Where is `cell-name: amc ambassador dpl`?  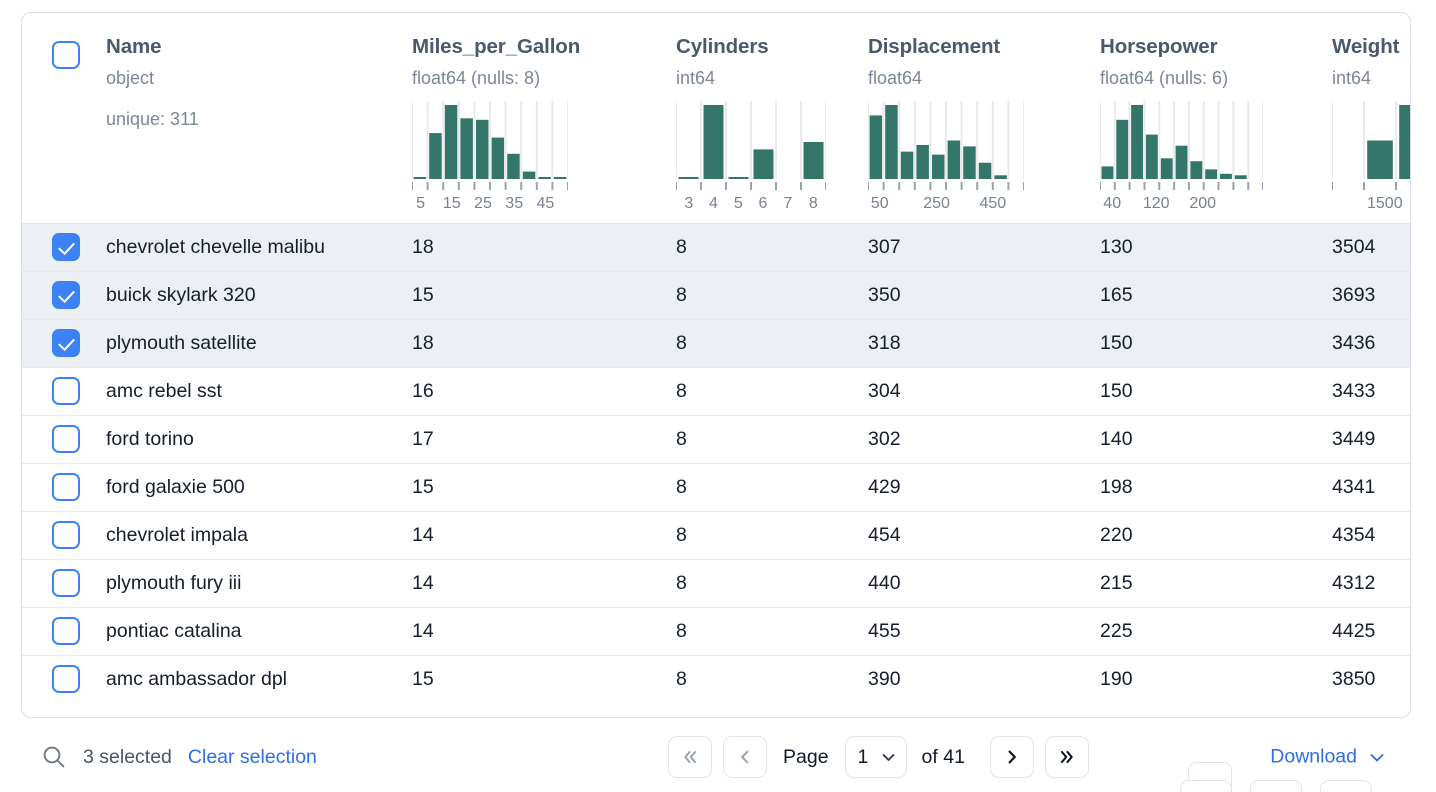 cell-name: amc ambassador dpl is located at coordinates (197, 678).